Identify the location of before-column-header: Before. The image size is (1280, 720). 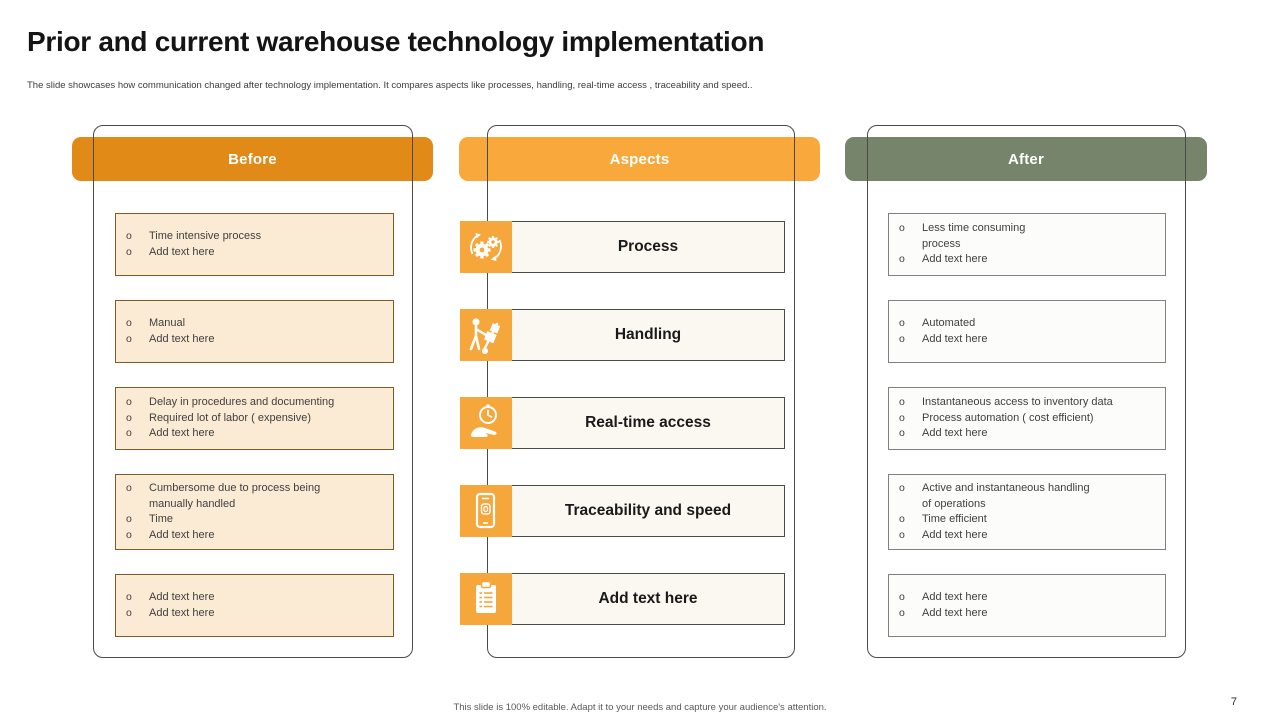
(252, 159).